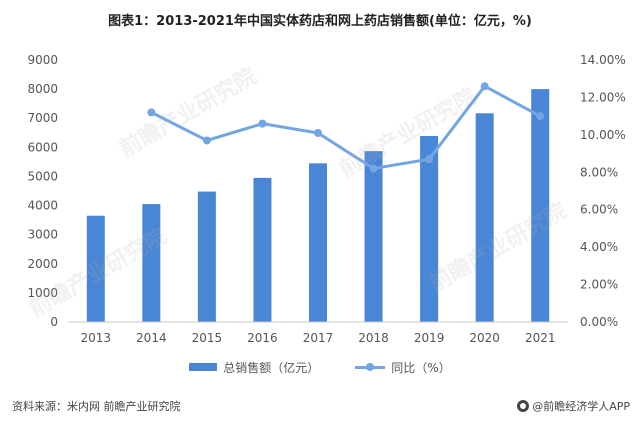  Describe the element at coordinates (262, 338) in the screenshot. I see `x-tick-label: 2016` at that location.